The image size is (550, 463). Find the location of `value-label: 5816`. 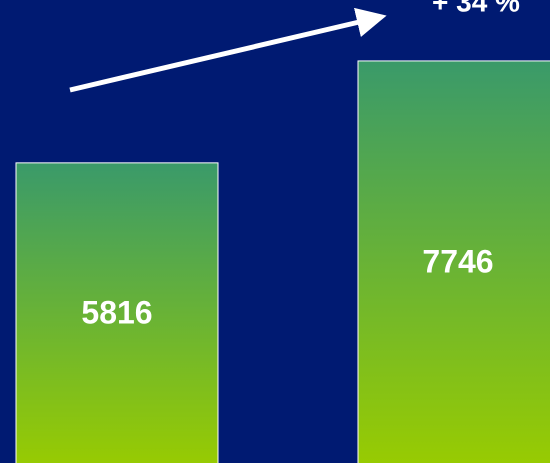

value-label: 5816 is located at coordinates (116, 312).